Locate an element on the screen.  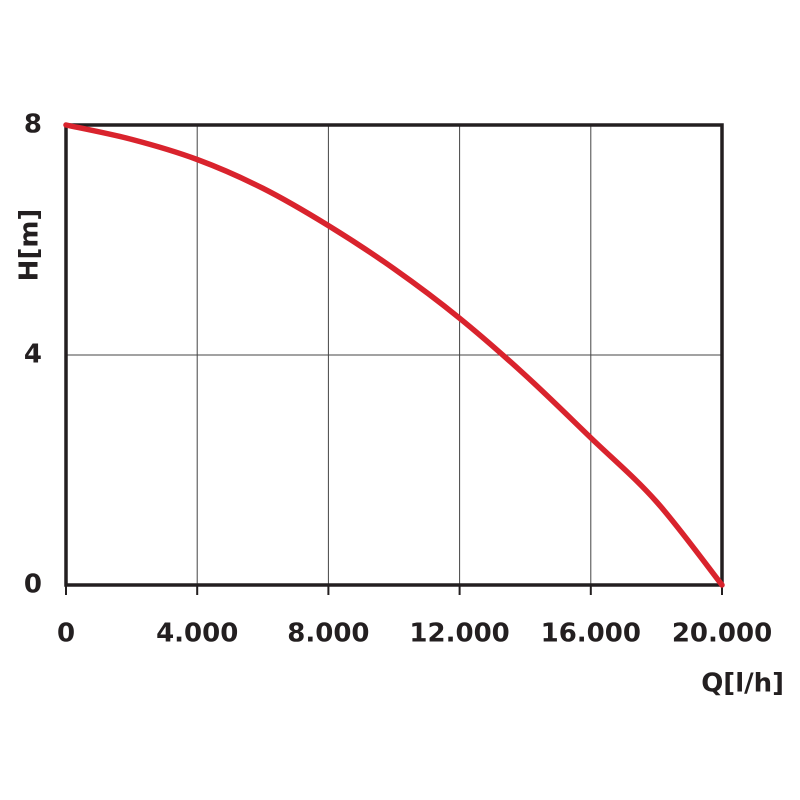
y-tick-label: 4 is located at coordinates (33, 355).